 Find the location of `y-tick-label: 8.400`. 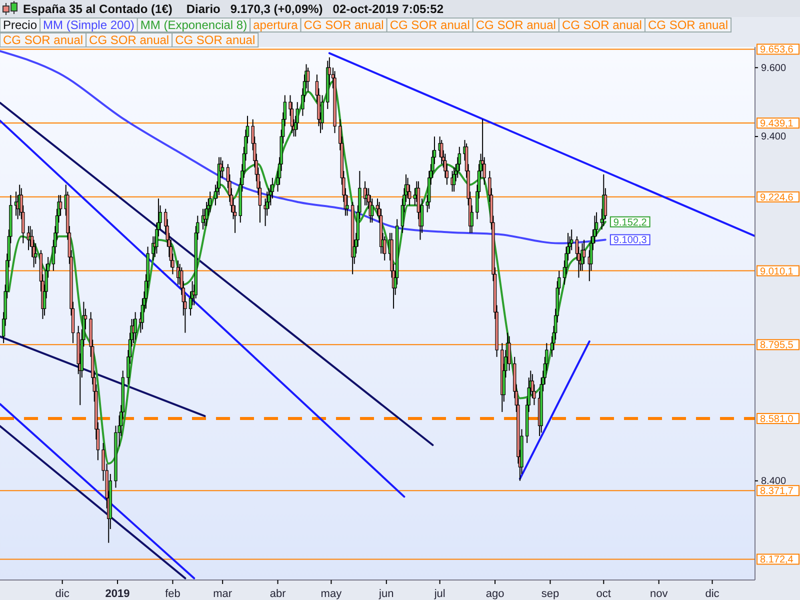

y-tick-label: 8.400 is located at coordinates (773, 482).